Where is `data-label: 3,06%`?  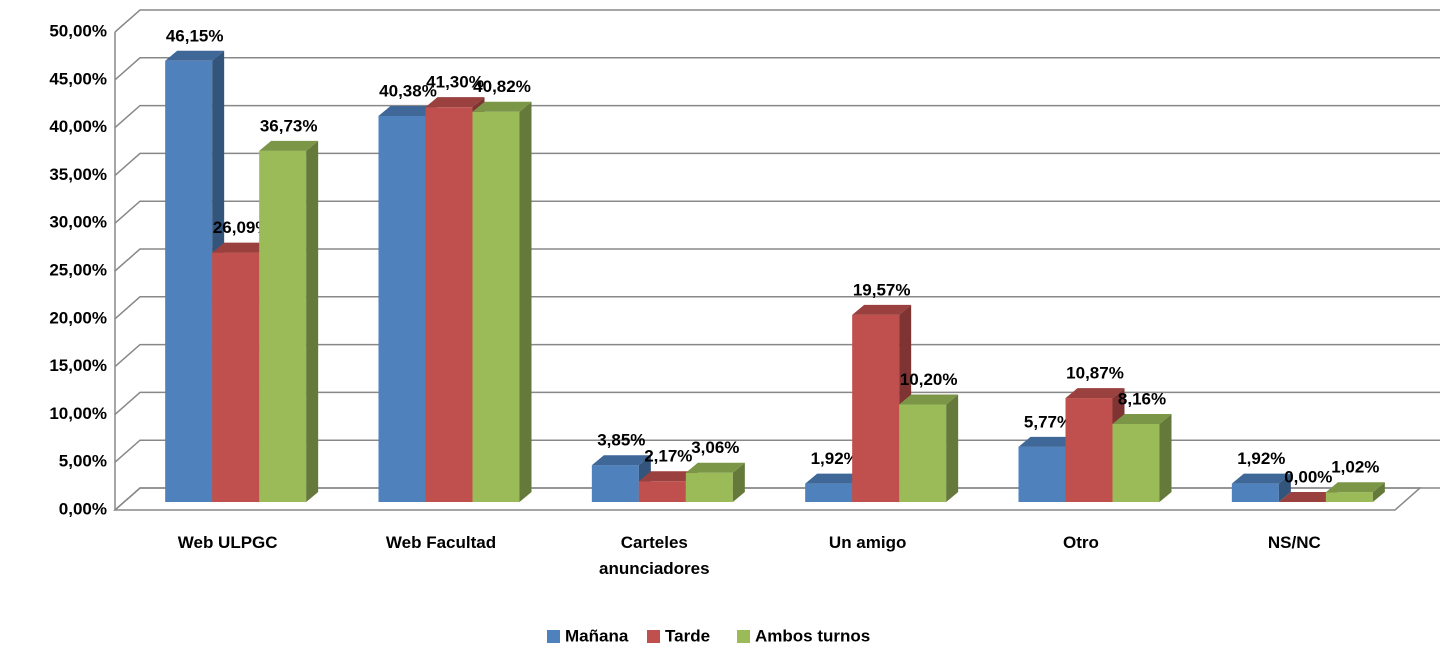
data-label: 3,06% is located at coordinates (715, 447).